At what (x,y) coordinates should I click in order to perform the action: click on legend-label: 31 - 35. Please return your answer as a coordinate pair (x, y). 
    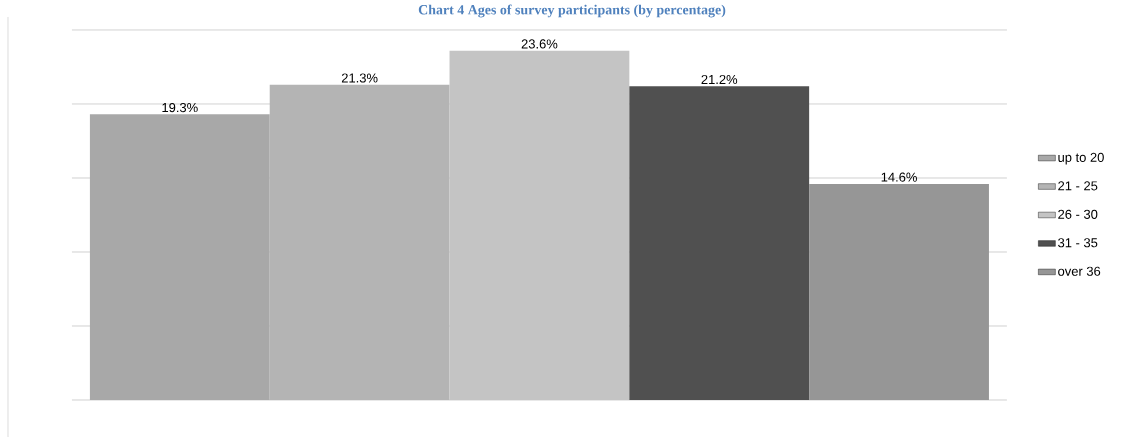
    Looking at the image, I should click on (1078, 243).